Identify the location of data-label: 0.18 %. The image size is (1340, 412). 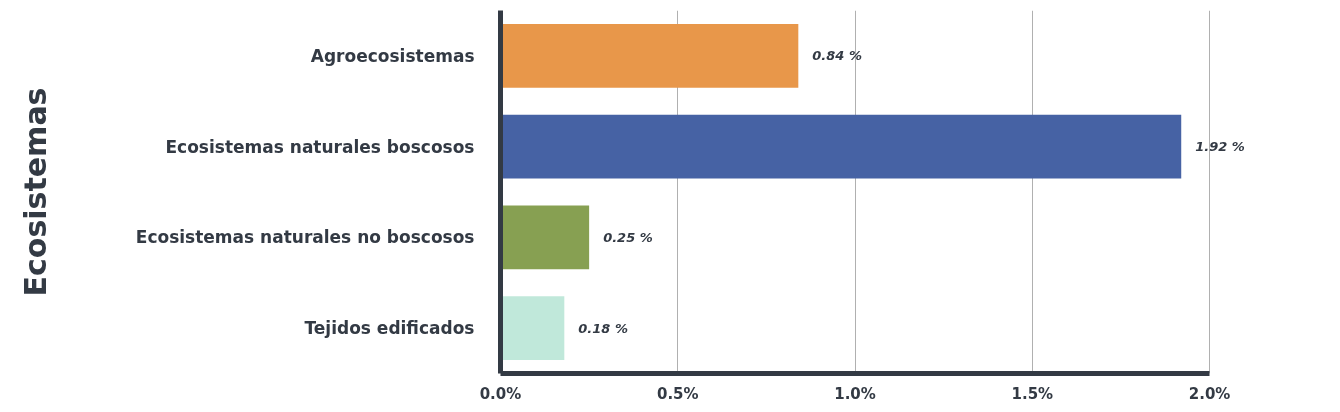
(603, 328).